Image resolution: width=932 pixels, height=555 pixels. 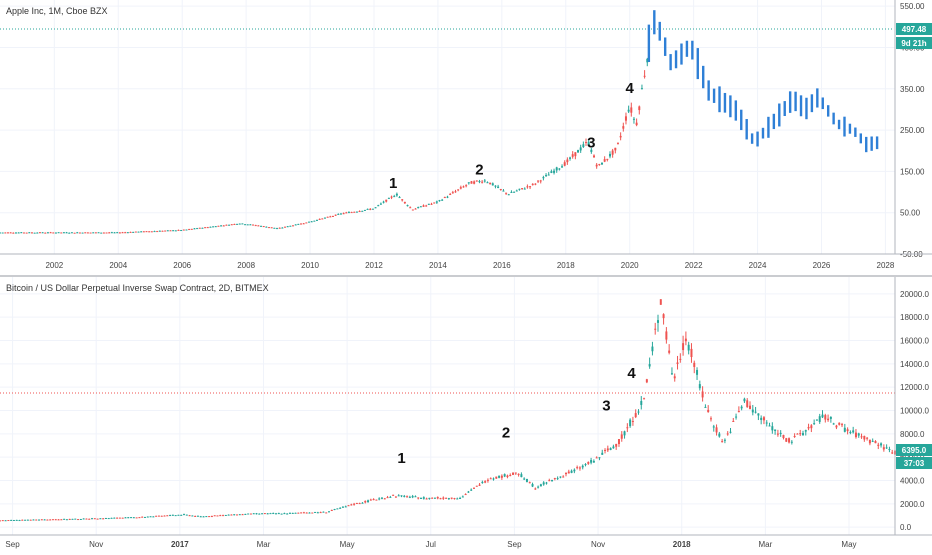 What do you see at coordinates (598, 544) in the screenshot?
I see `bitcoin-time-tick: Nov` at bounding box center [598, 544].